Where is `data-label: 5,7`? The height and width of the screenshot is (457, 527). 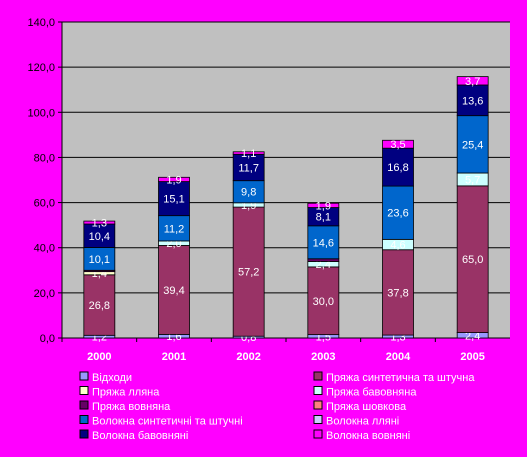 data-label: 5,7 is located at coordinates (472, 180).